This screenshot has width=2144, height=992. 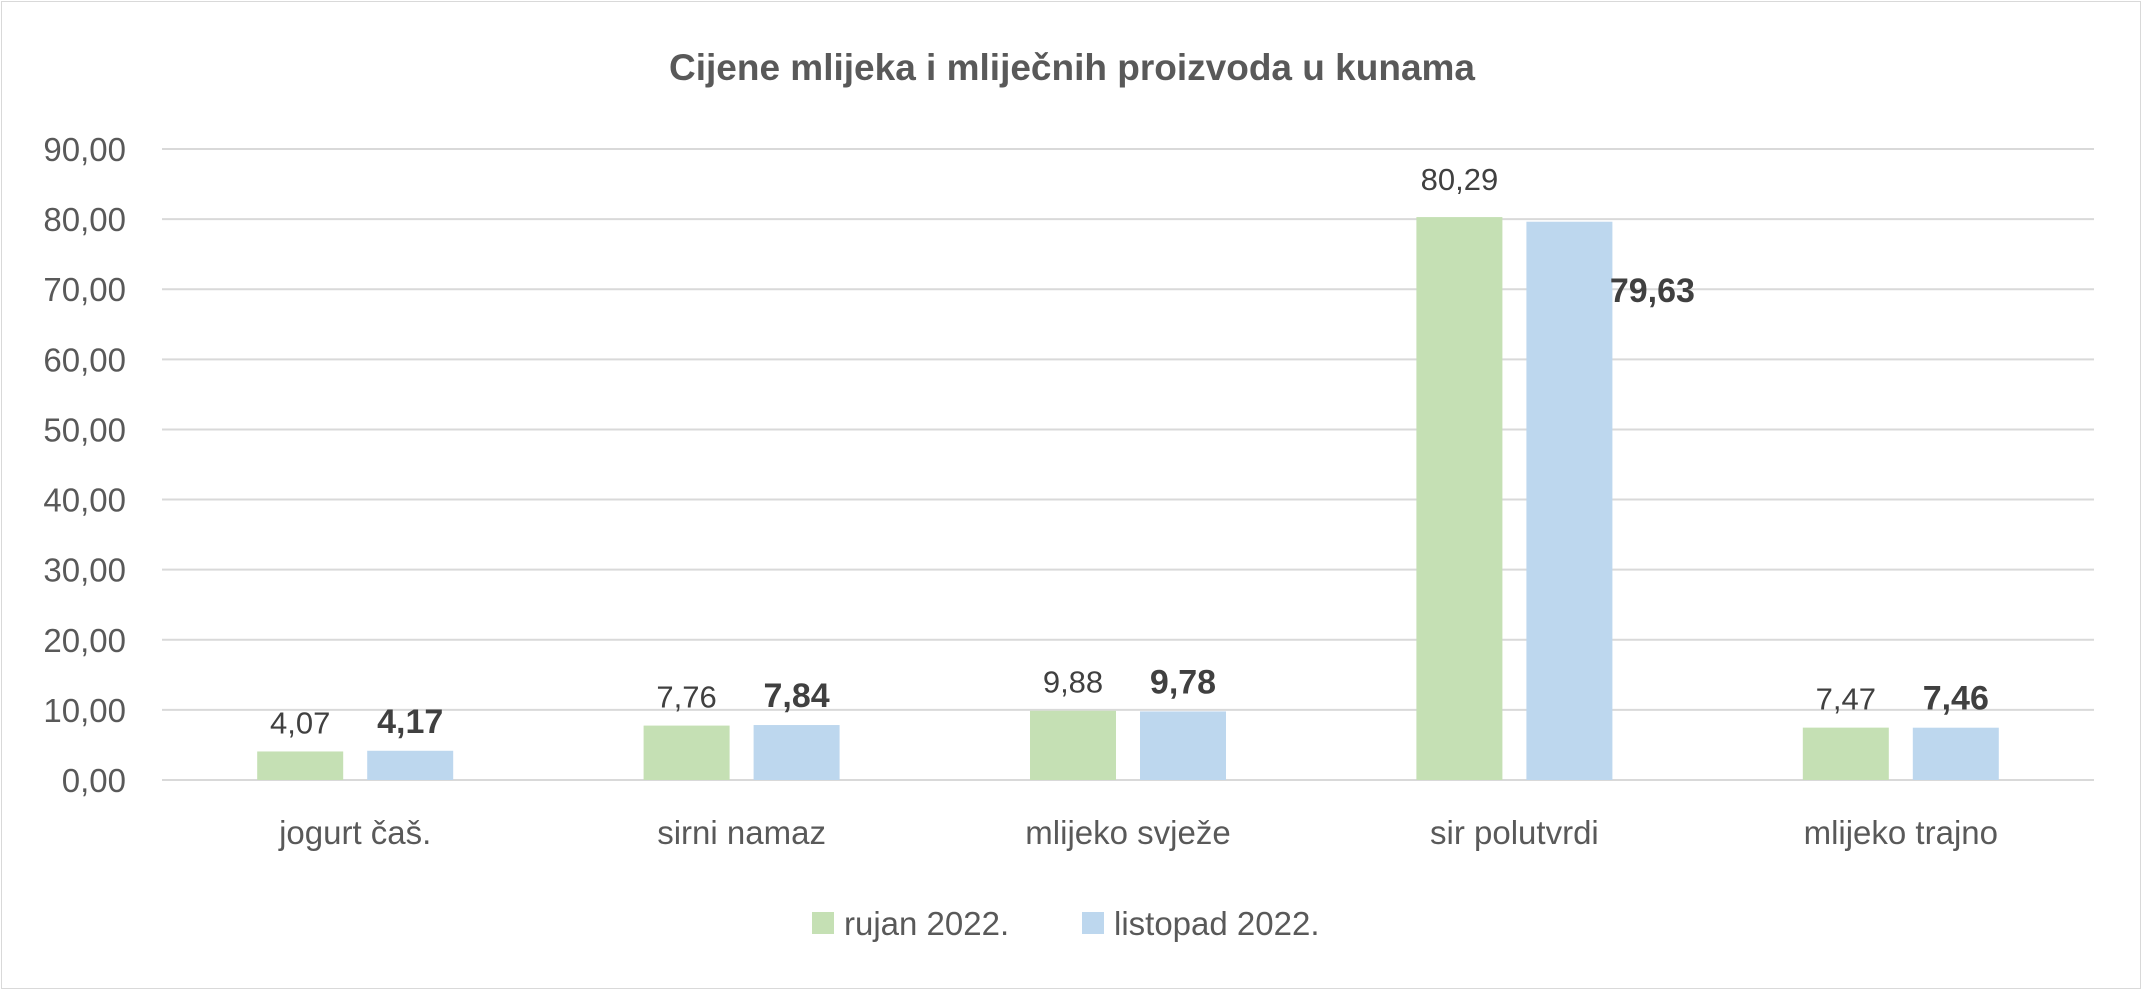 I want to click on data-label: 80,29, so click(x=1460, y=179).